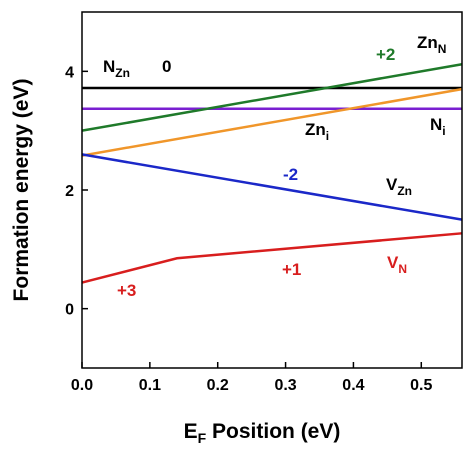 This screenshot has width=474, height=453. What do you see at coordinates (202, 438) in the screenshot?
I see `x-label-sub: F` at bounding box center [202, 438].